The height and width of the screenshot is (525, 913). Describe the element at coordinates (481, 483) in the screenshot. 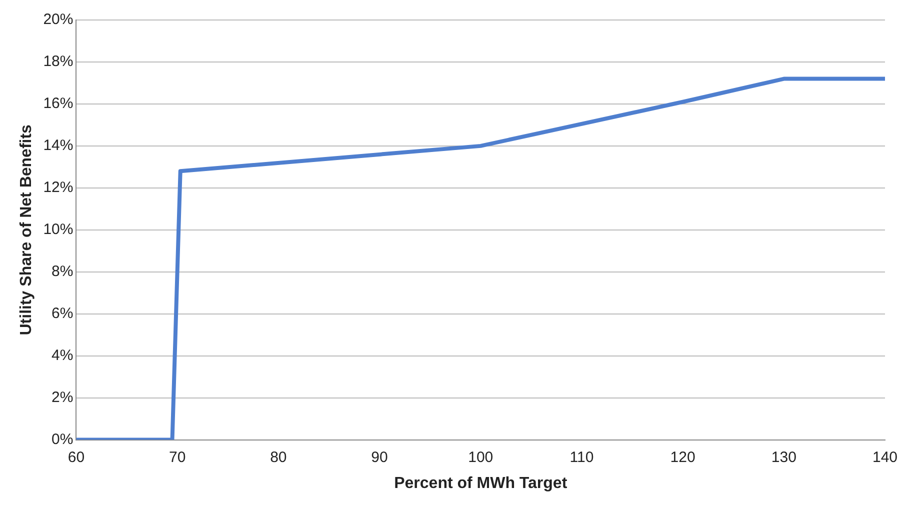

I see `x-axis-title: Percent of MWh Target` at that location.